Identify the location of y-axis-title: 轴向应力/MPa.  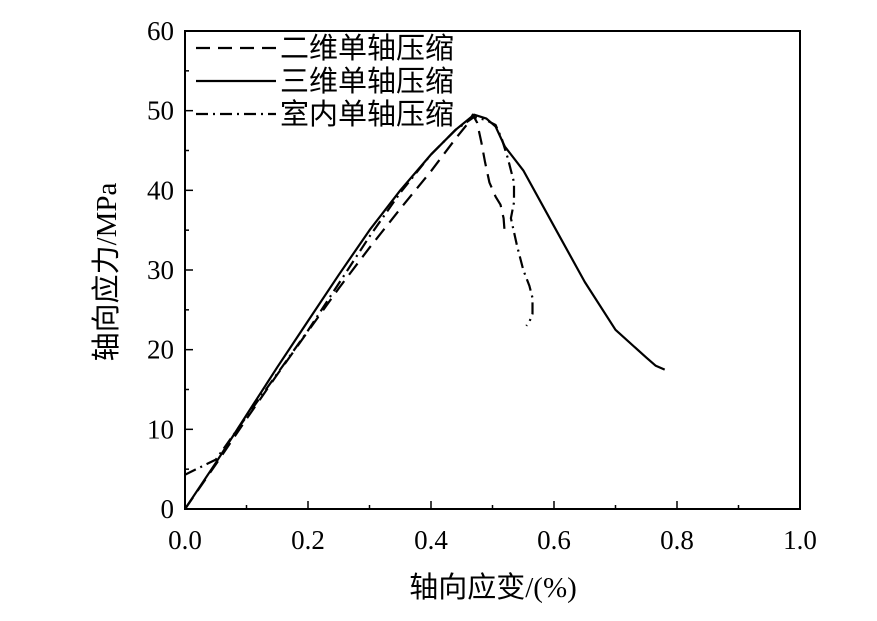
(106, 271).